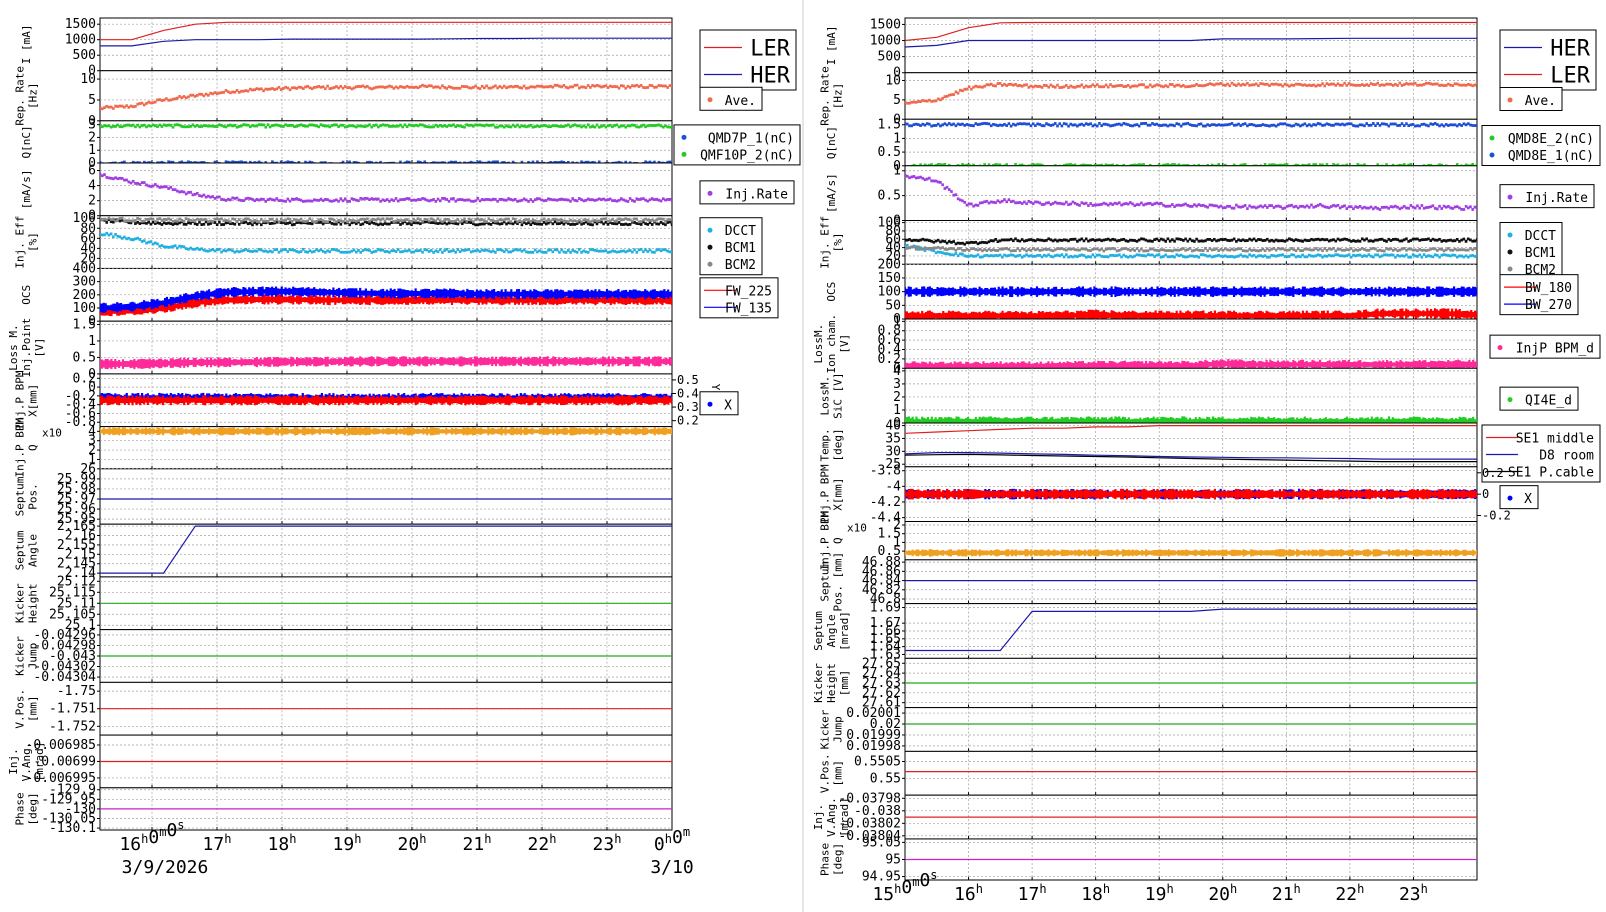 This screenshot has height=912, width=1606. I want to click on y-tick-label: 2.145, so click(76, 564).